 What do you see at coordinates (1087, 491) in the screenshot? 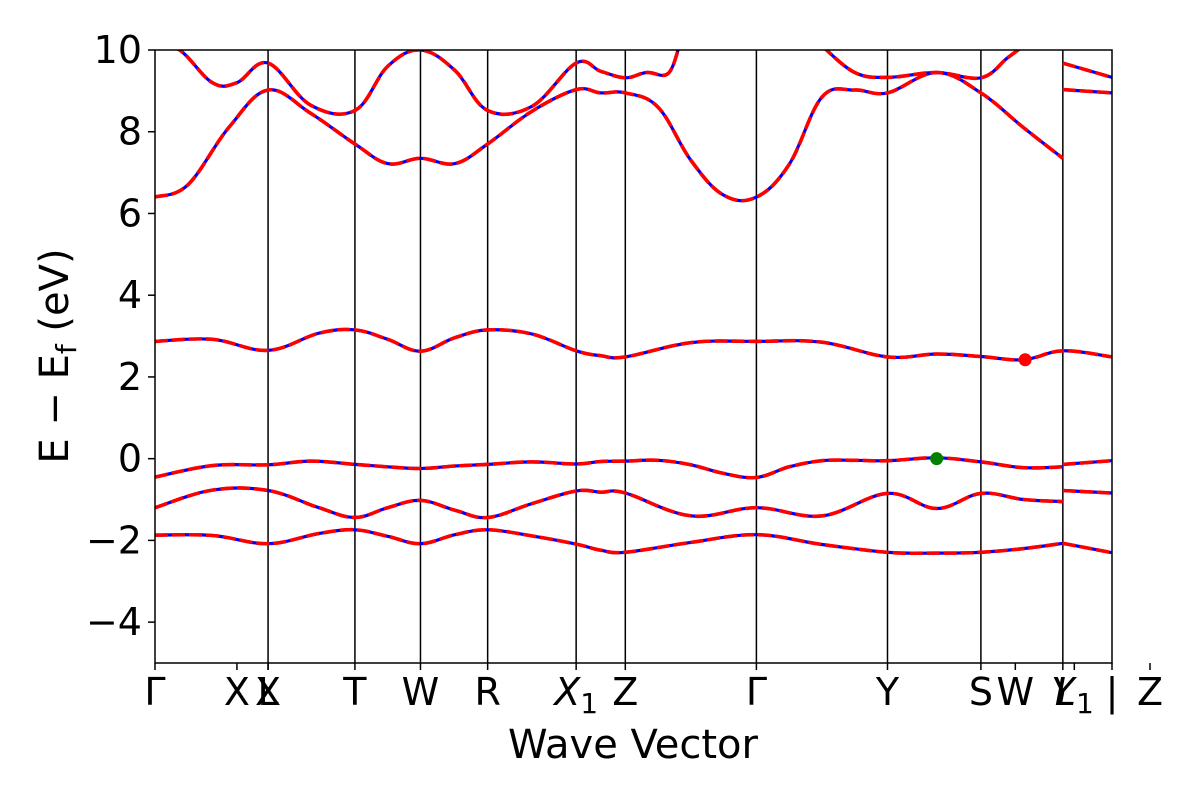
I see `band-2-seg-0-dashed` at bounding box center [1087, 491].